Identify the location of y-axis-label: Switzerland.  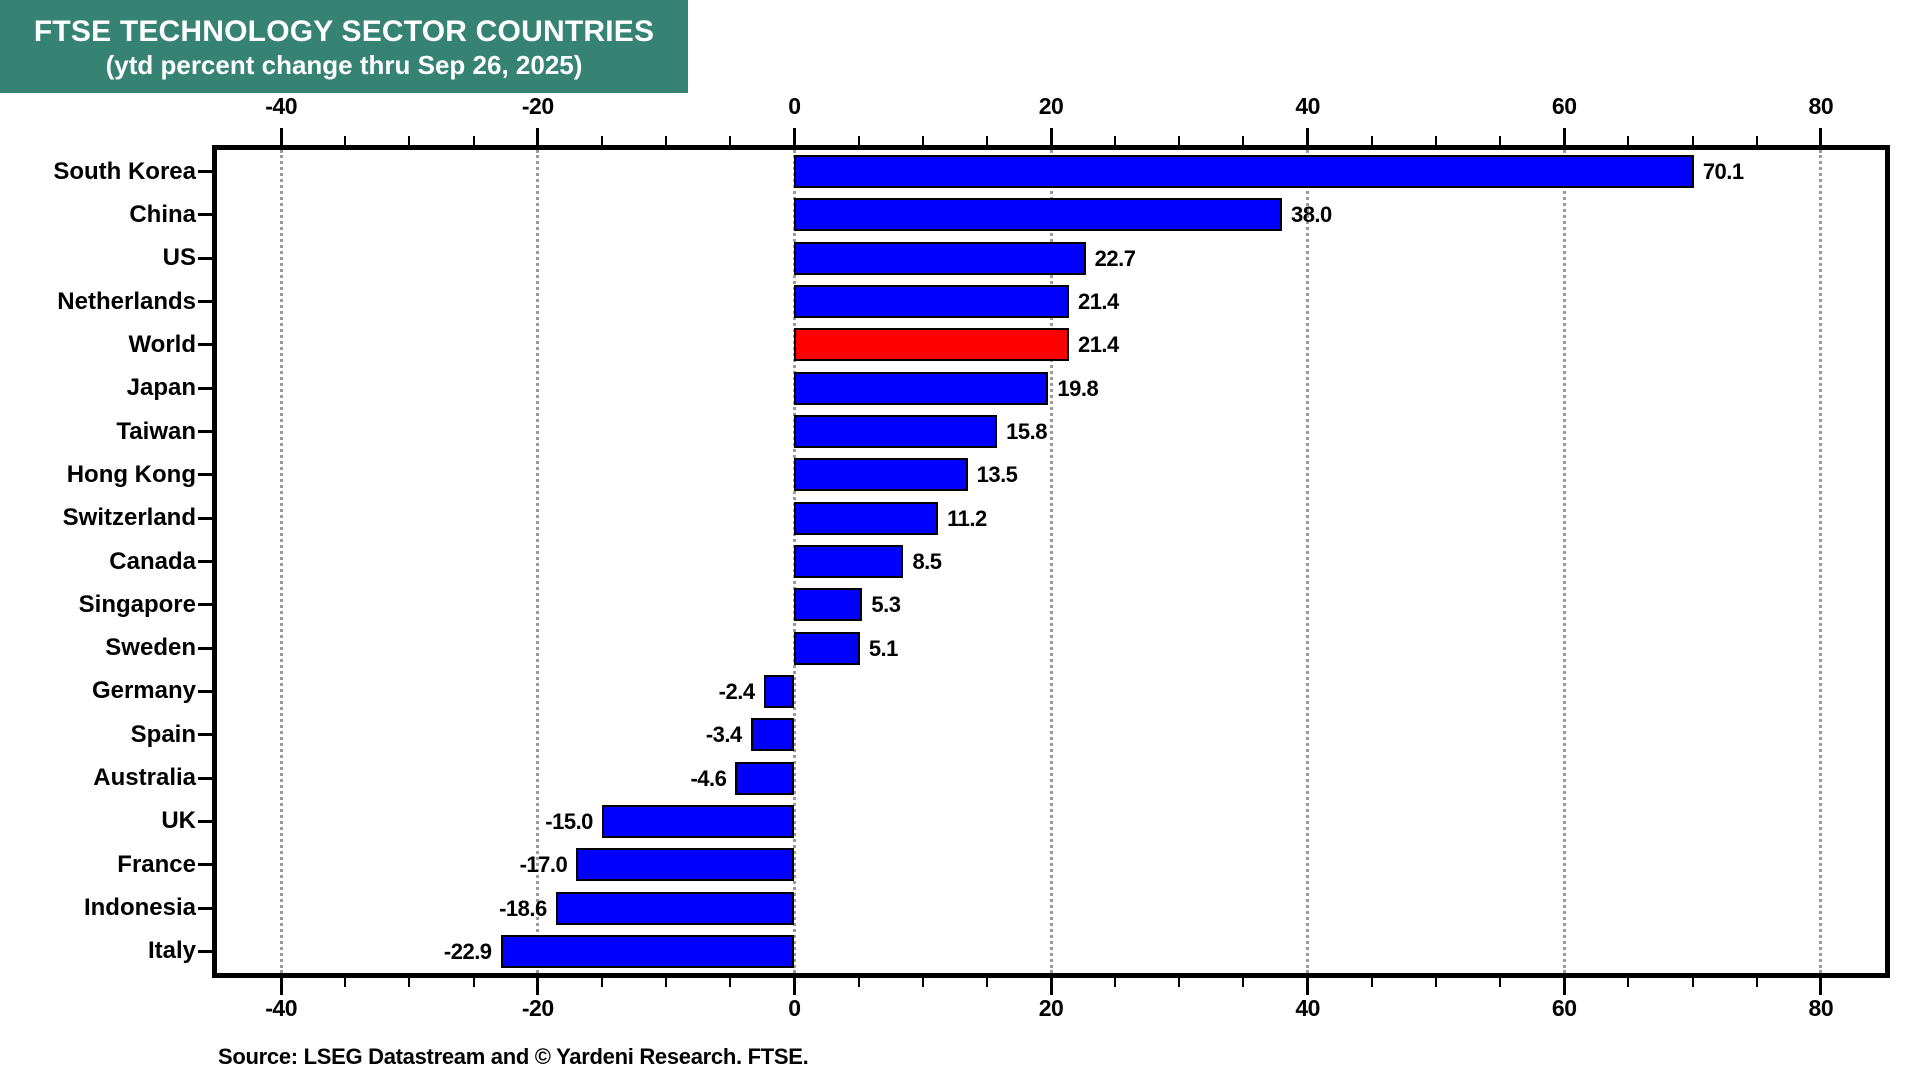
(129, 518).